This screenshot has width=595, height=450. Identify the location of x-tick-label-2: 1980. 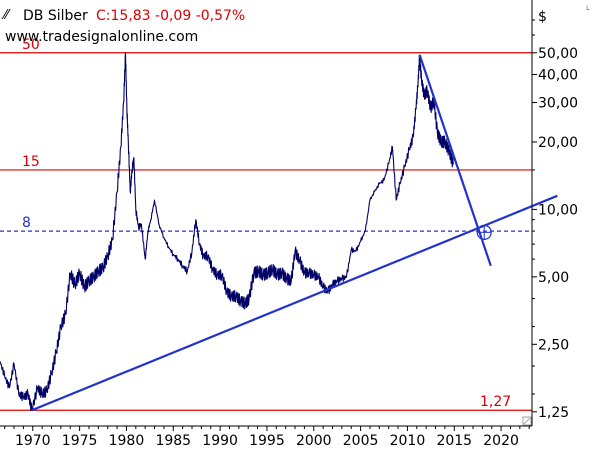
(127, 441).